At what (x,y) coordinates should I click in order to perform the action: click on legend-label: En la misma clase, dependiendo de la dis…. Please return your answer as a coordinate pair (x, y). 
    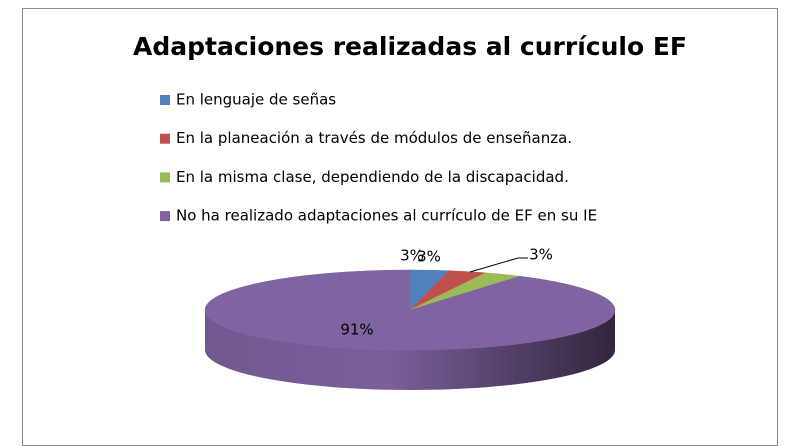
    Looking at the image, I should click on (372, 177).